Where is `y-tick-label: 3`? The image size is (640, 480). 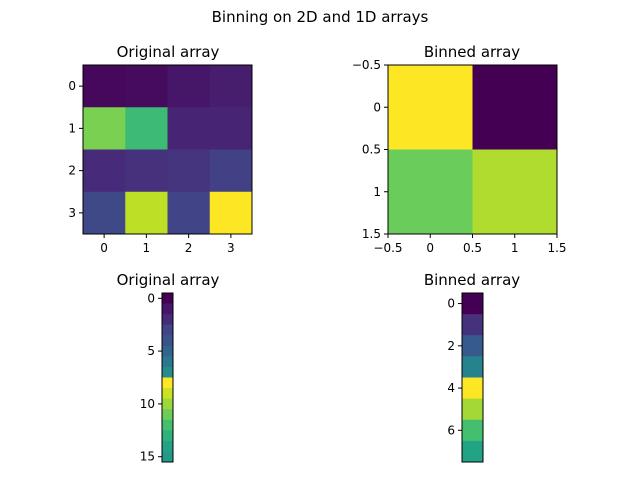 y-tick-label: 3 is located at coordinates (72, 213).